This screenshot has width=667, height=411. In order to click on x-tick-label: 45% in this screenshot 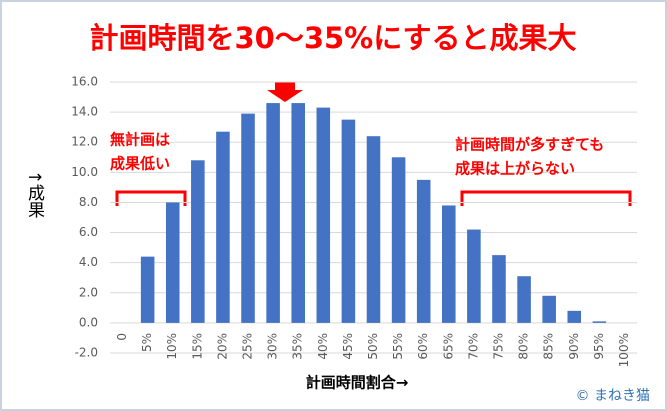, I will do `click(348, 346)`.